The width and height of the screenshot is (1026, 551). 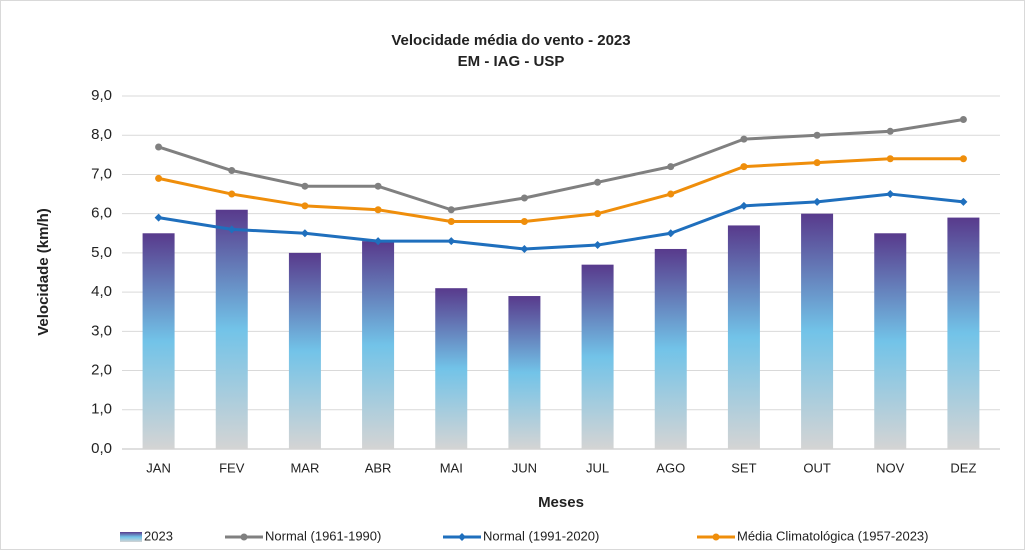 I want to click on chart-title: Velocidade média do vento - 2023, so click(x=510, y=40).